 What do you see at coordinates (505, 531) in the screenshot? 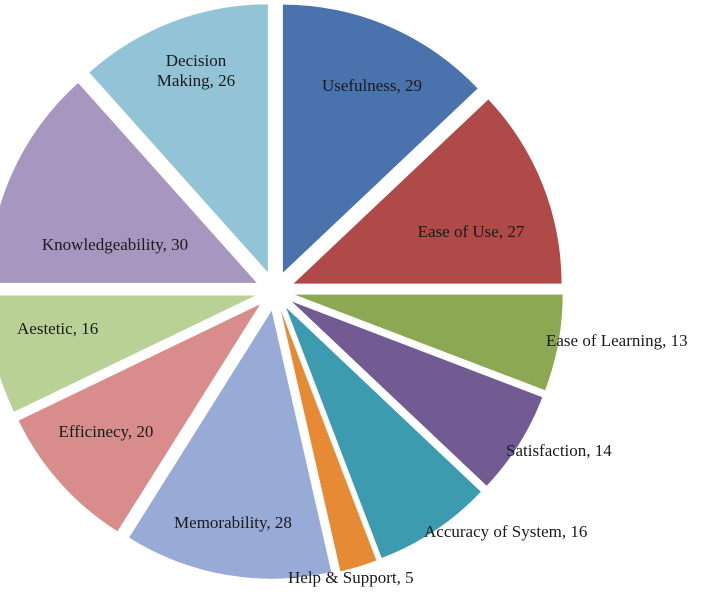
I see `data-label-accuracy-of-system: Accuracy of System, 16` at bounding box center [505, 531].